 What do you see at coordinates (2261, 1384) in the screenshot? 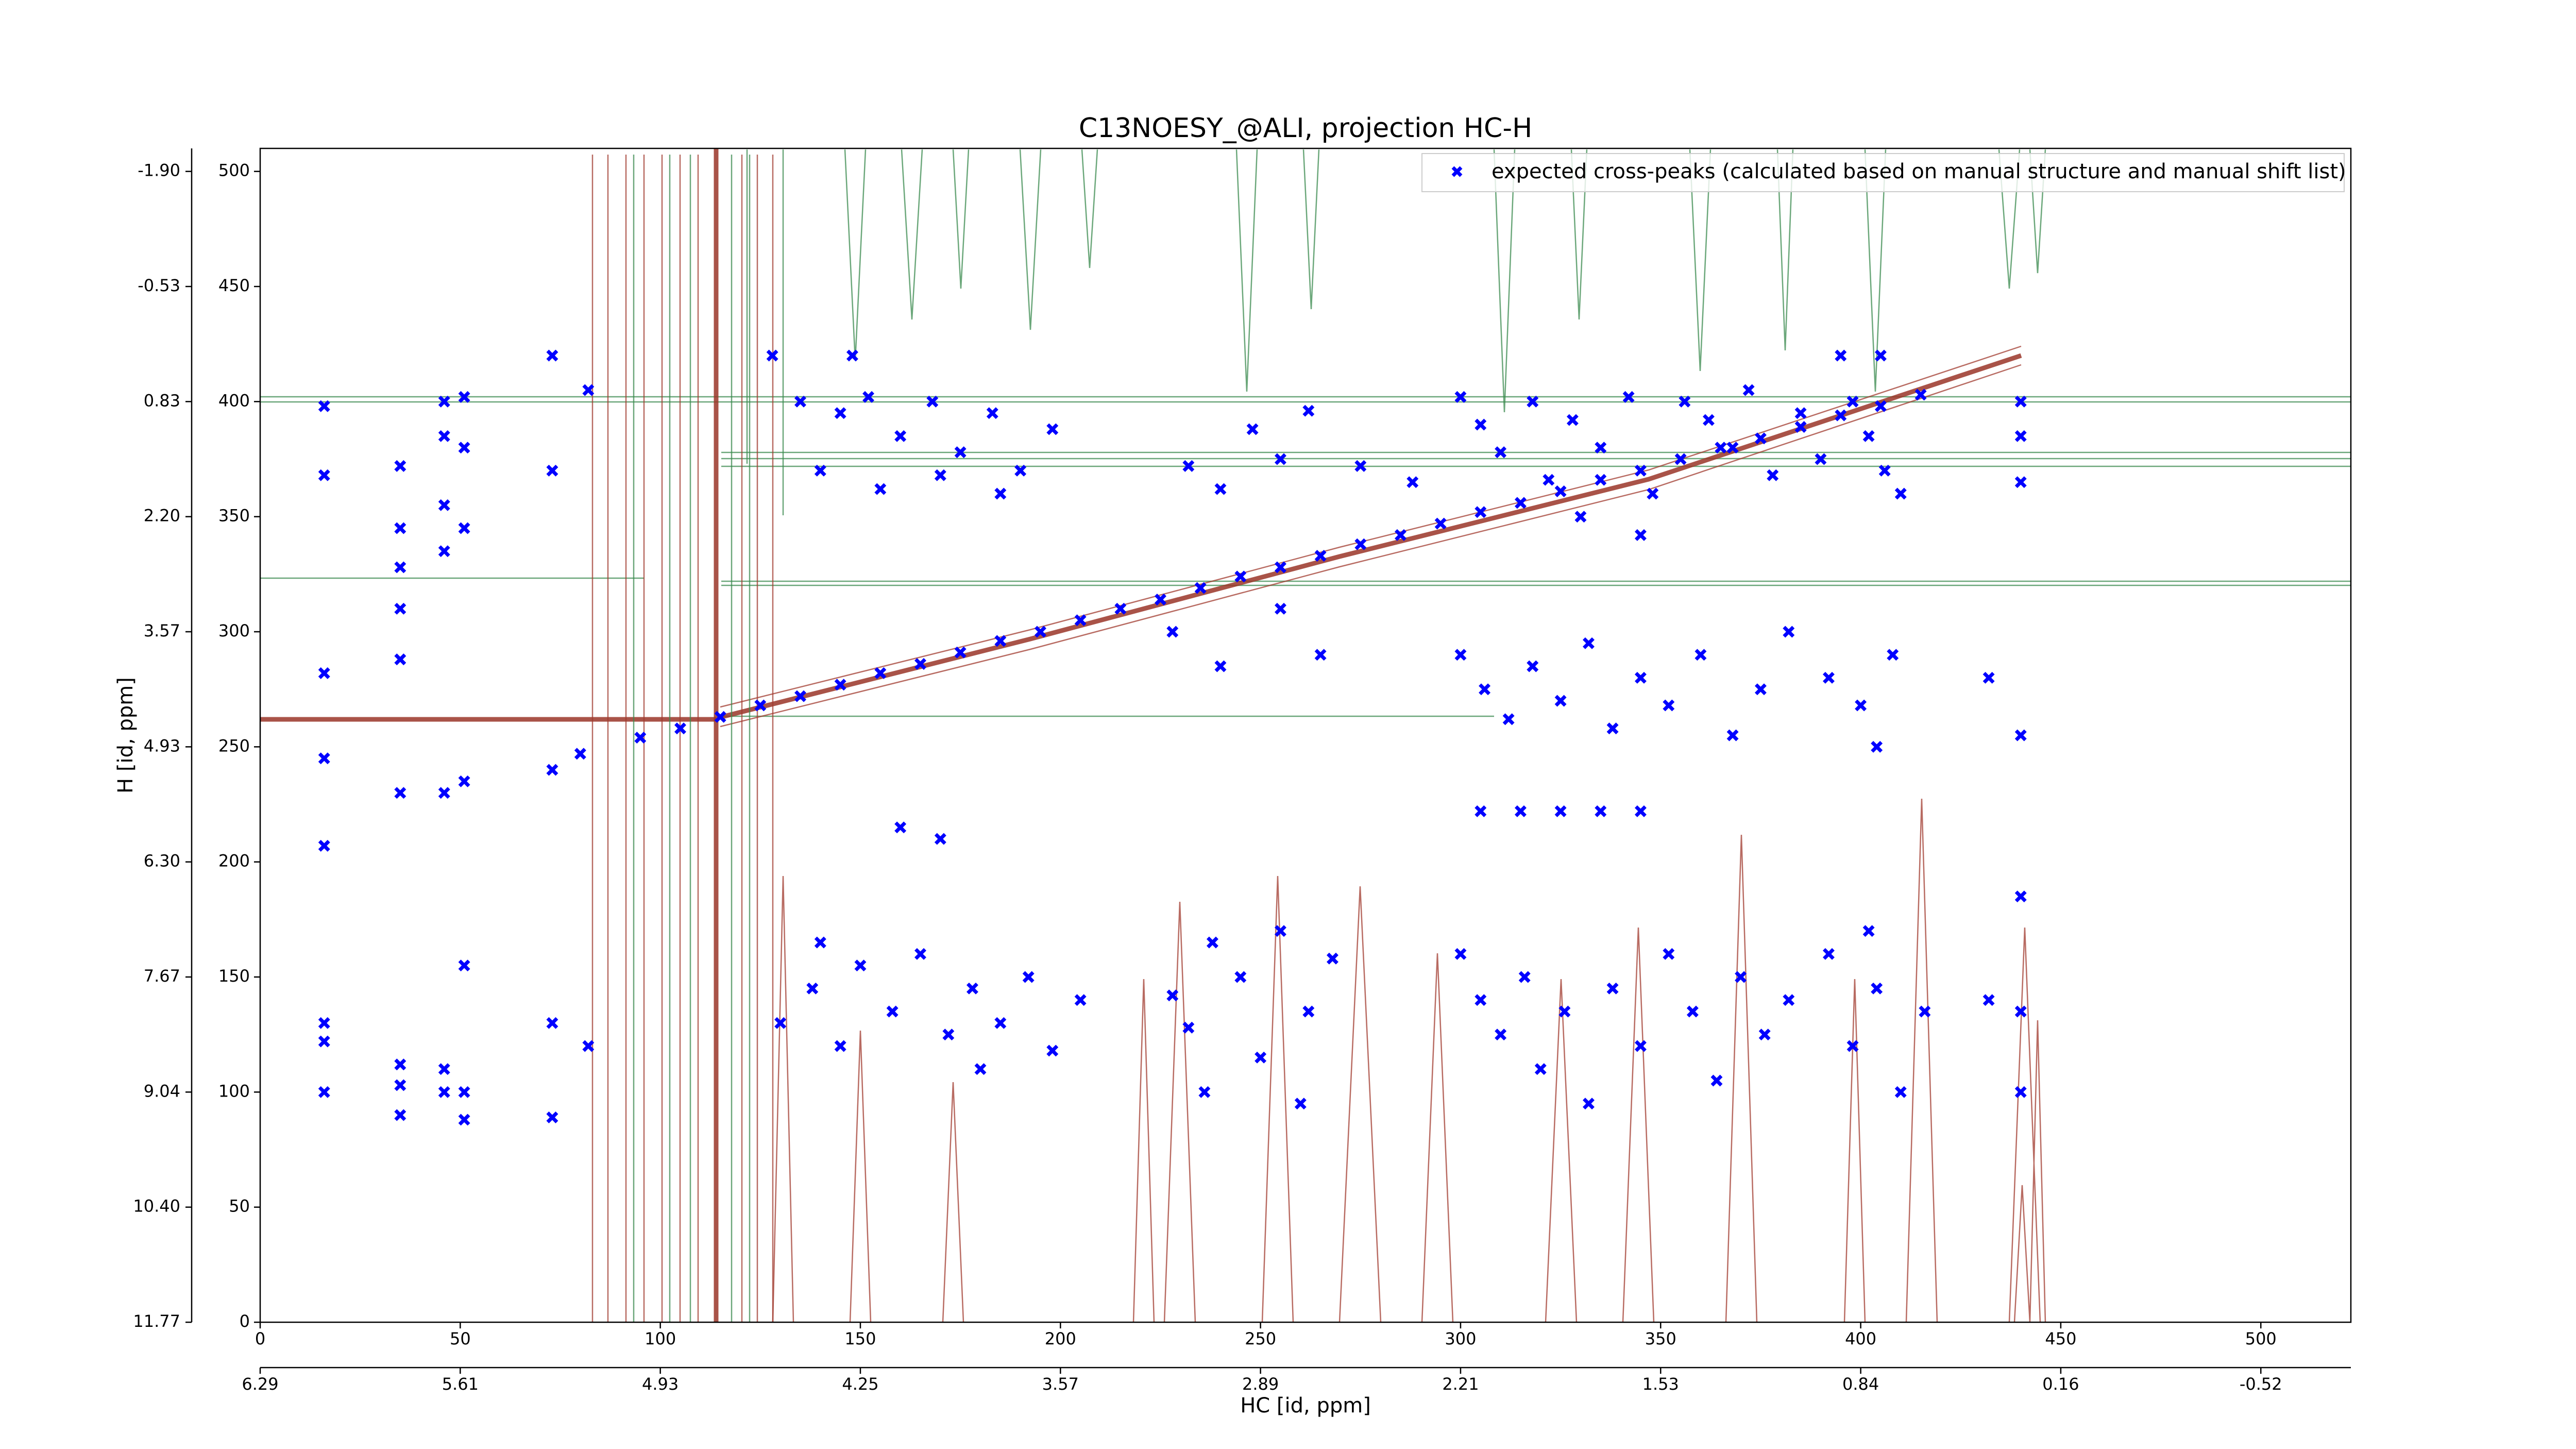
I see `x2-tick-label: -0.52` at bounding box center [2261, 1384].